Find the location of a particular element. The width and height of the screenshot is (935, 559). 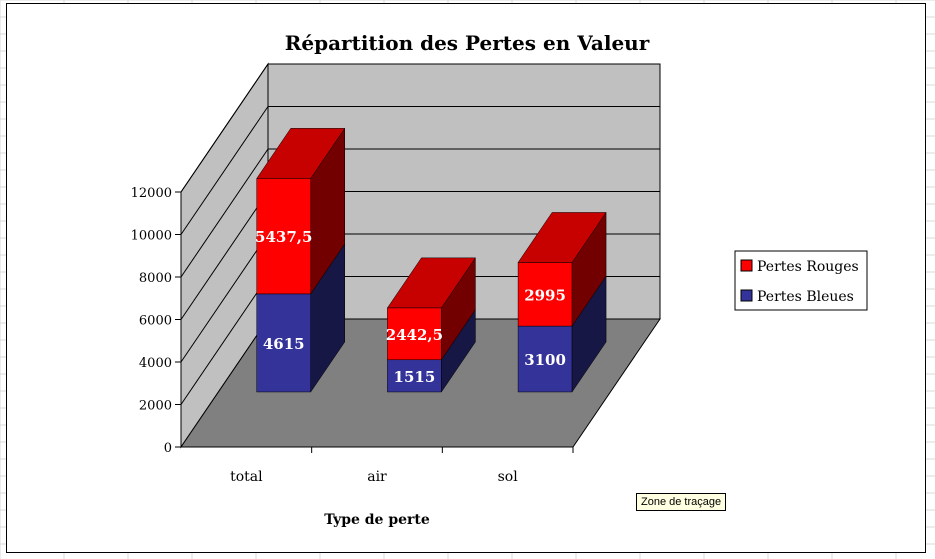

bar-top-total is located at coordinates (301, 153).